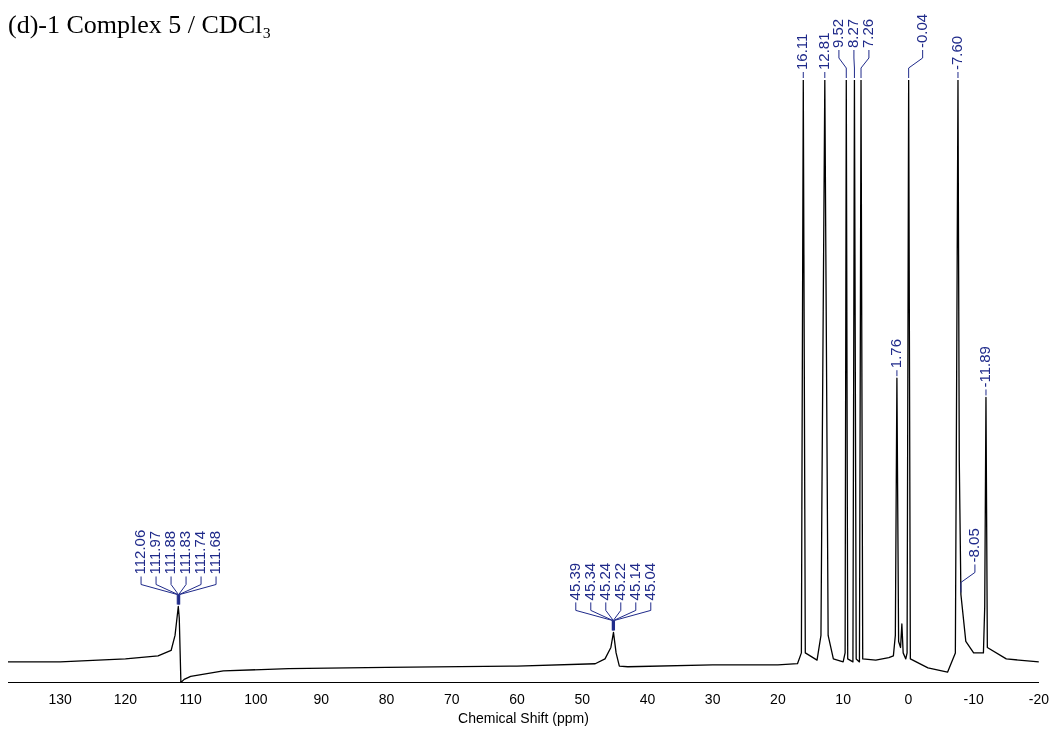 This screenshot has height=736, width=1052. I want to click on x-tick-label: 110, so click(191, 698).